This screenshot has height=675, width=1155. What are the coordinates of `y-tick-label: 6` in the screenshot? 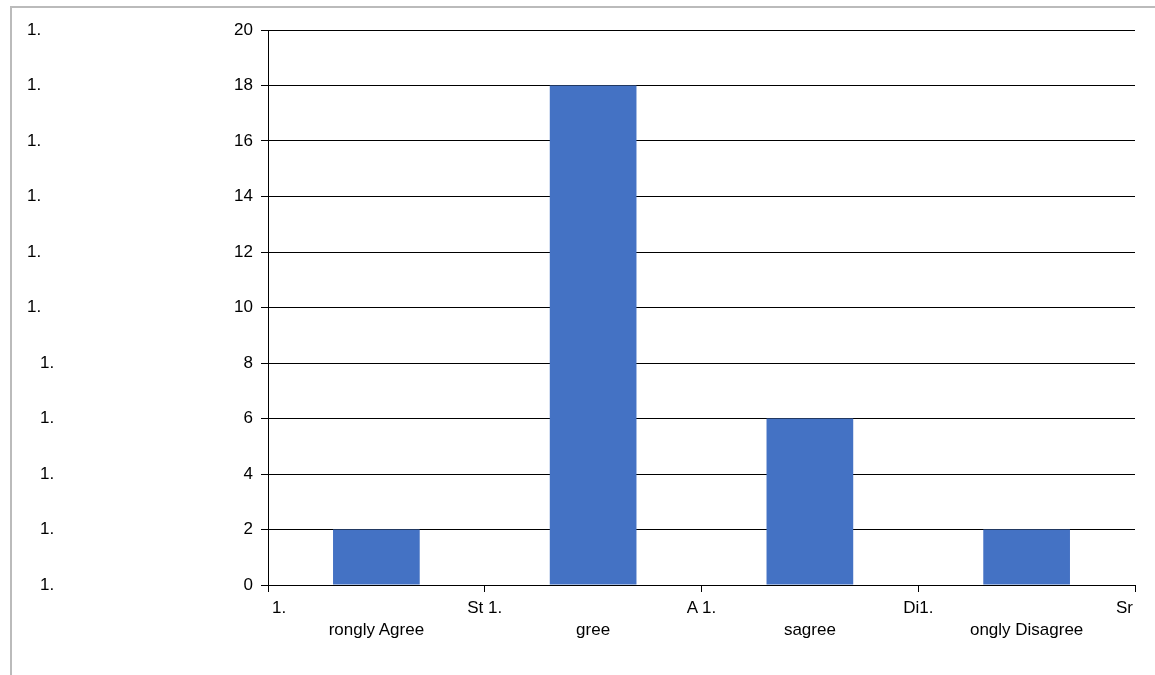 It's located at (248, 418).